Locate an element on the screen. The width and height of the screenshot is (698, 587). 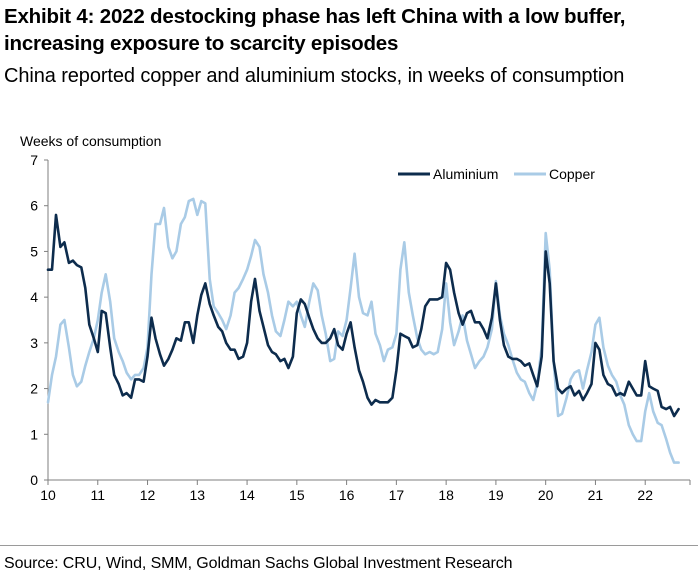
x-tick-label: 15 is located at coordinates (297, 495).